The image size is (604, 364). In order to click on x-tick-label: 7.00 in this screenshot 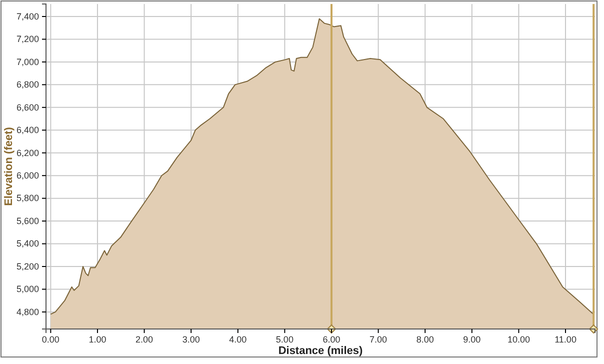, I will do `click(379, 339)`.